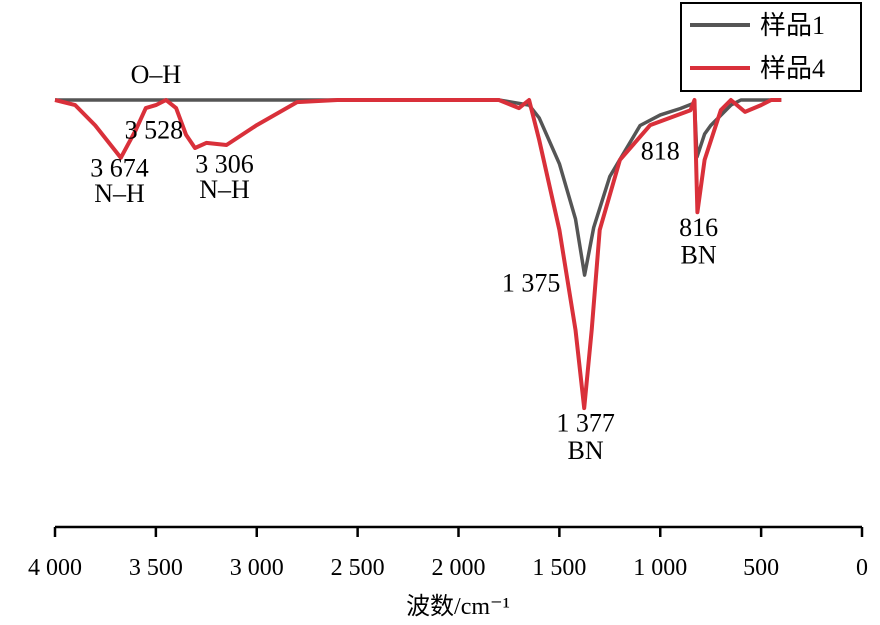  I want to click on x-tick-label: 4 000, so click(55, 568).